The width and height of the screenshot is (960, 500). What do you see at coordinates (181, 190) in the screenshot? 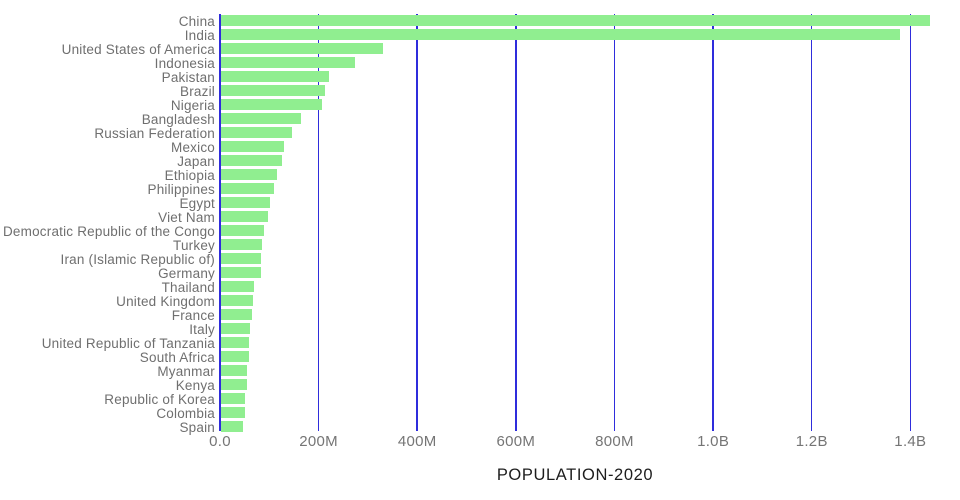
I see `country-label: Philippines` at bounding box center [181, 190].